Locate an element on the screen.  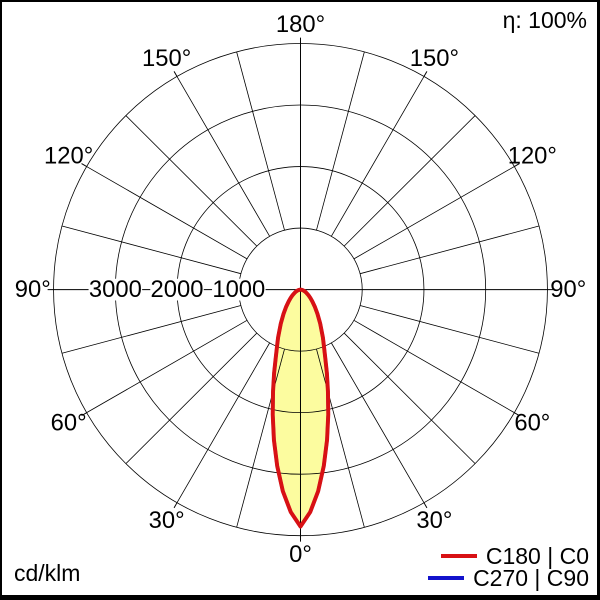
radial-tick-label: 3000 is located at coordinates (115, 289).